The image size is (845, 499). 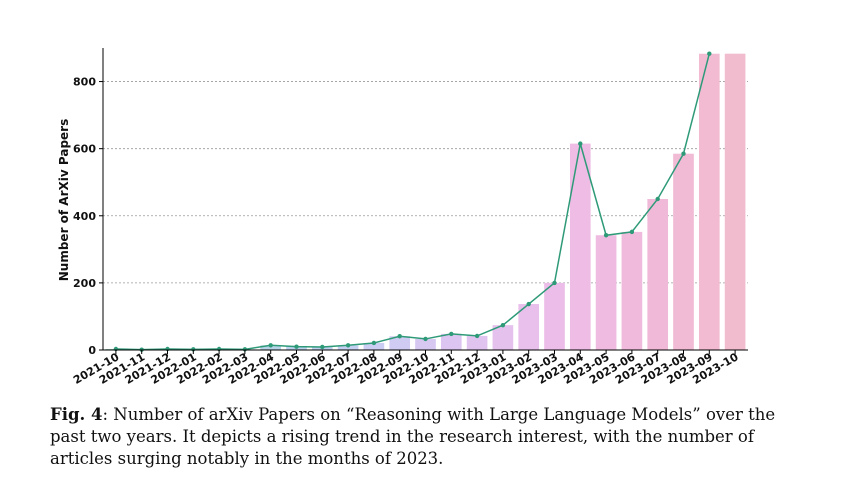 What do you see at coordinates (84, 216) in the screenshot?
I see `y-tick-label: 400` at bounding box center [84, 216].